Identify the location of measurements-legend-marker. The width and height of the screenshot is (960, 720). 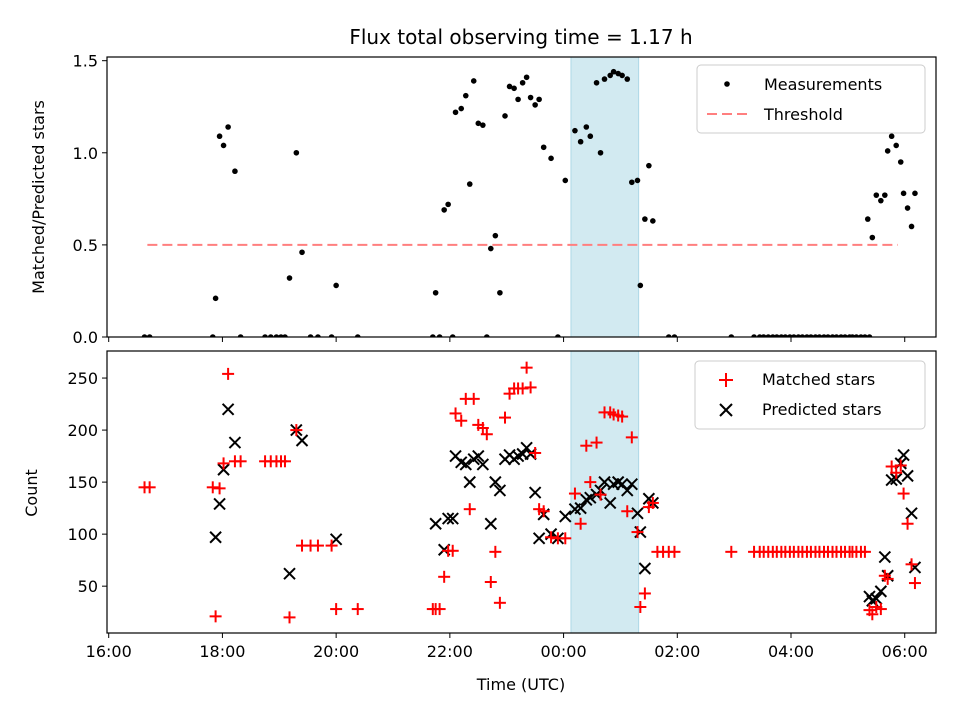
(727, 84).